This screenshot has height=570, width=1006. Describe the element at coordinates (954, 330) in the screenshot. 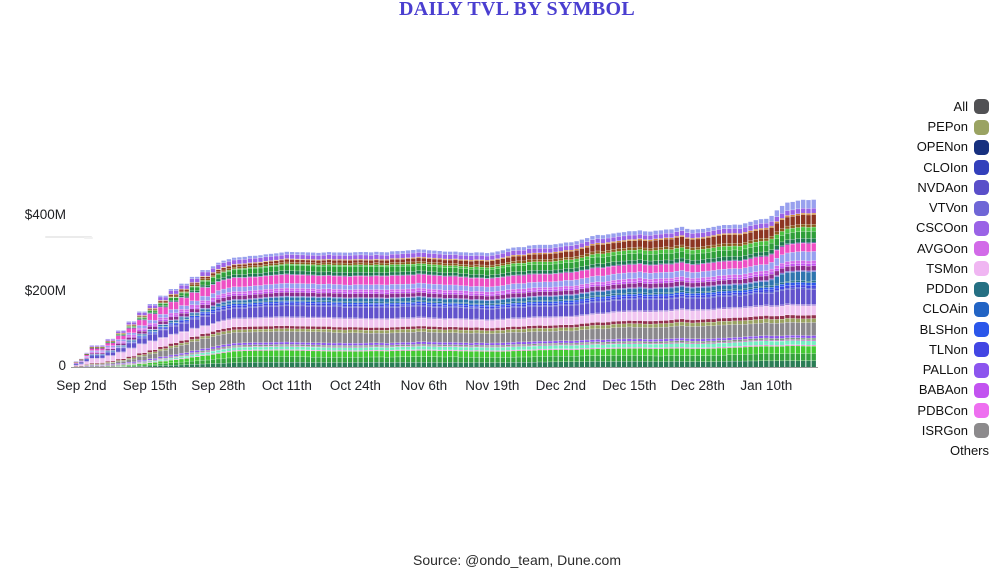

I see `legend-item-blshon: BLSHon` at that location.